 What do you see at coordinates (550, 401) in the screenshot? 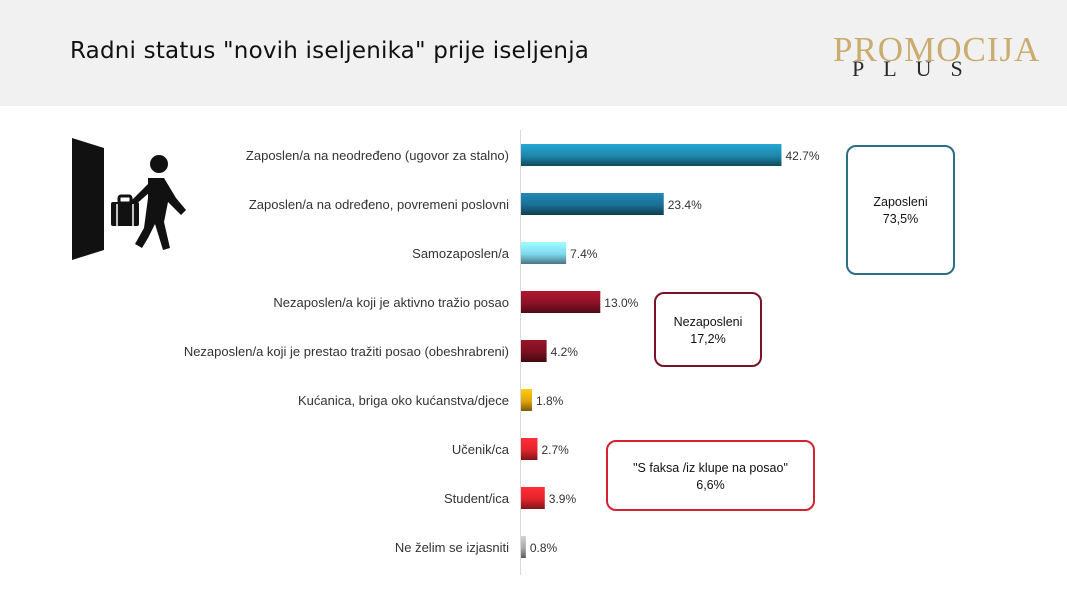
I see `value-label-6: 1.8%` at bounding box center [550, 401].